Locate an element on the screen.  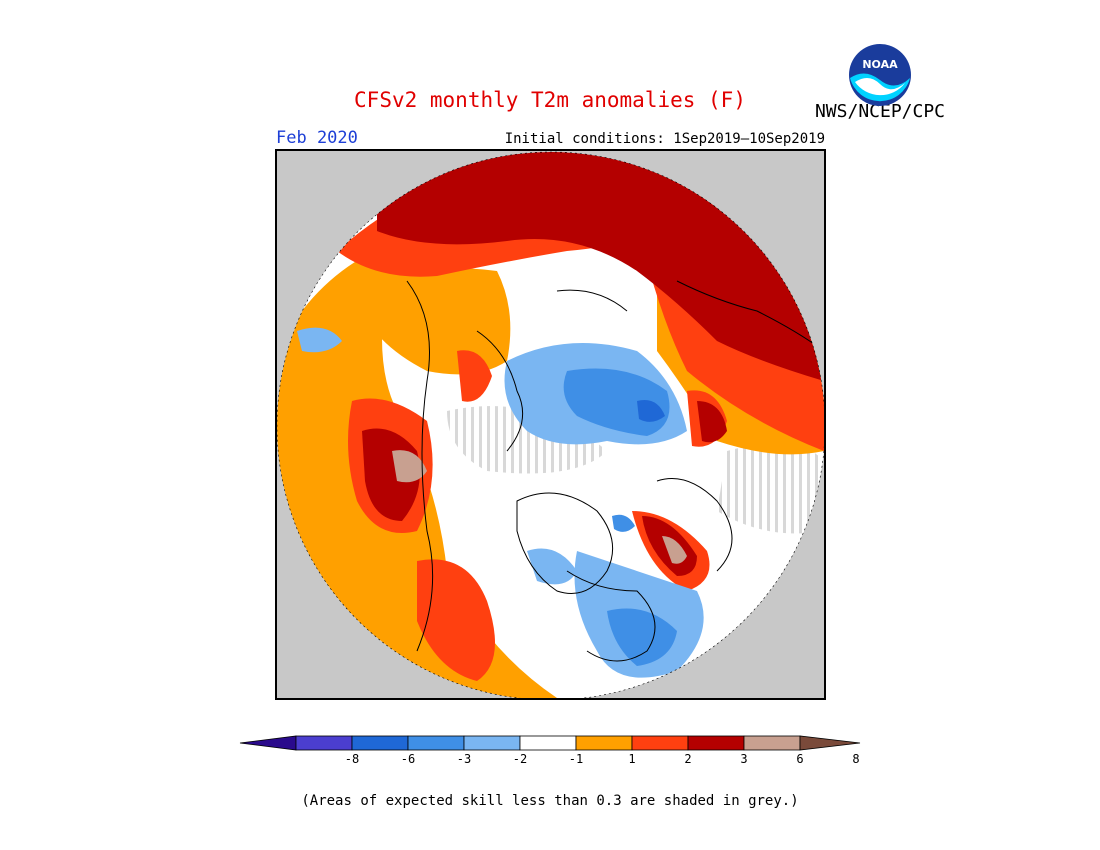
anomaly-minus1-region is located at coordinates (319, 340).